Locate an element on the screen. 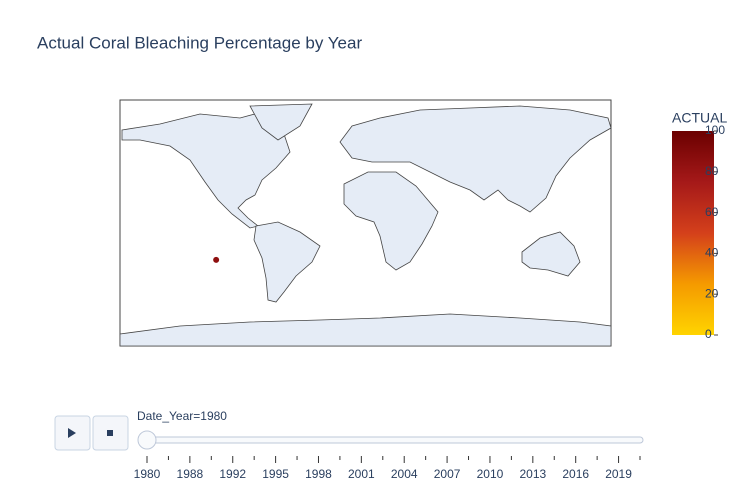 The image size is (750, 500). south-america is located at coordinates (287, 262).